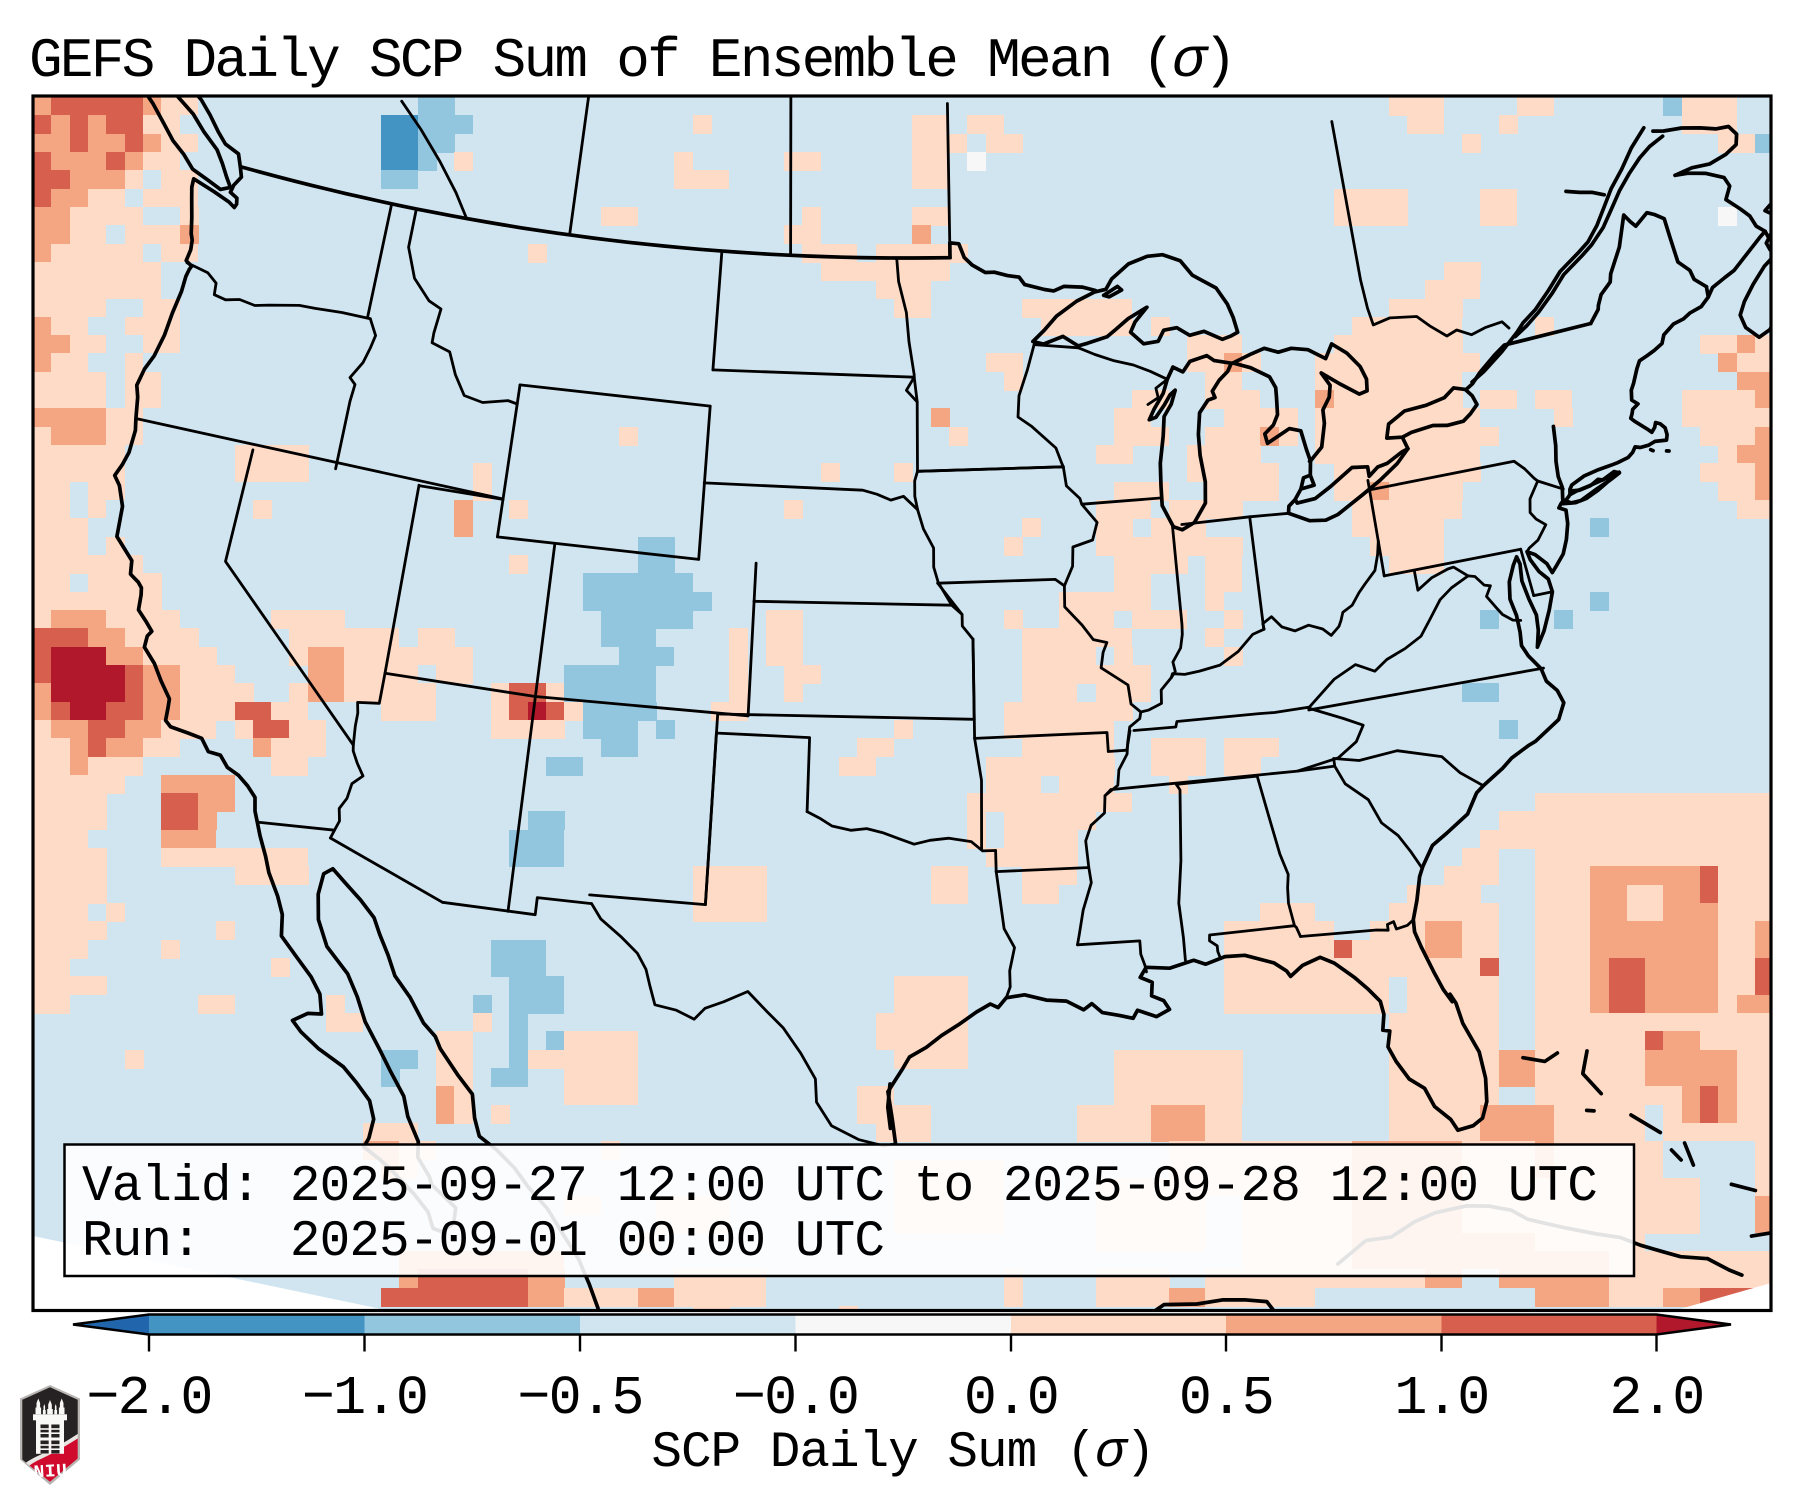 The width and height of the screenshot is (1803, 1506). I want to click on svg-text: −0.0, so click(796, 1398).